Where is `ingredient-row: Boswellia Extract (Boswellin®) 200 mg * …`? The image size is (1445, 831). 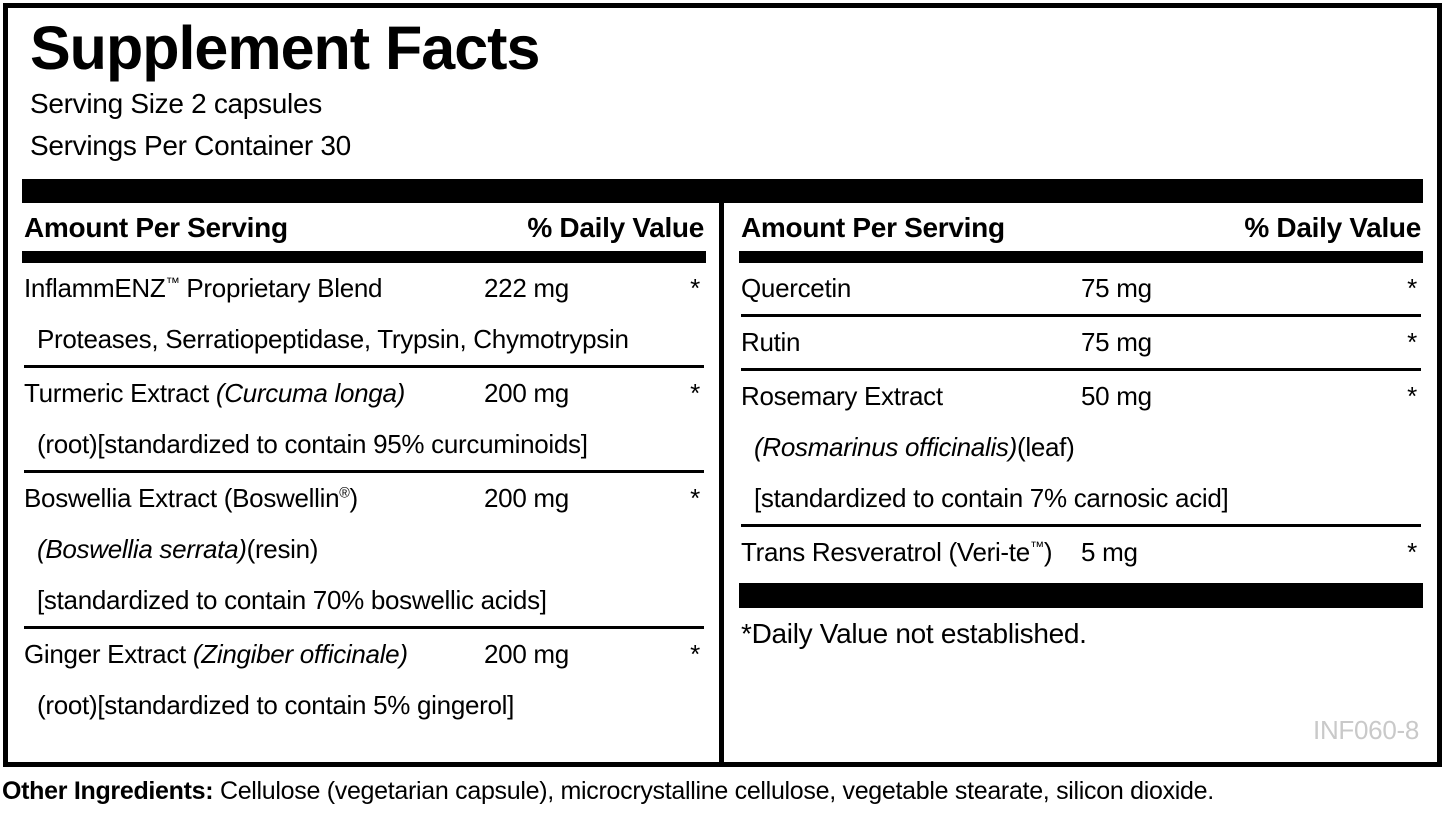 ingredient-row: Boswellia Extract (Boswellin®) 200 mg * … is located at coordinates (364, 549).